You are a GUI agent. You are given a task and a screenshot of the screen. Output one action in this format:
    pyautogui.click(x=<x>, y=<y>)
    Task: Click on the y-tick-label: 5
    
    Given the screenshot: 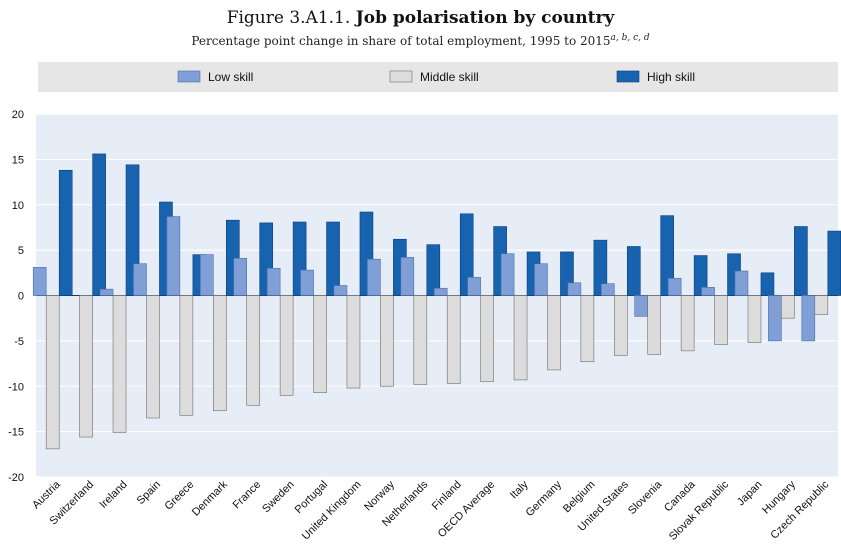 What is the action you would take?
    pyautogui.click(x=21, y=251)
    